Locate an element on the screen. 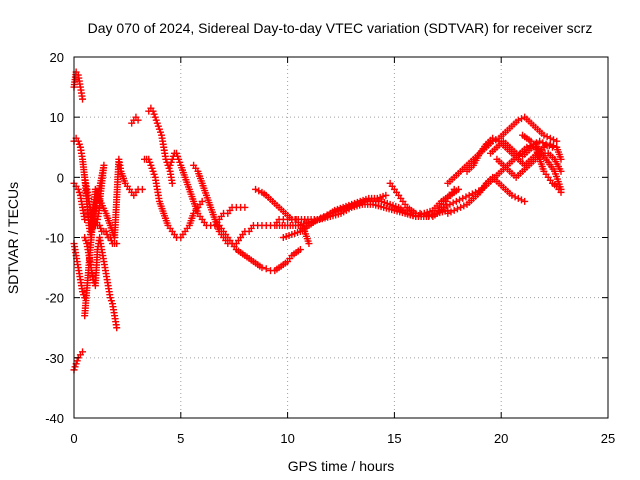  series-arc-j is located at coordinates (173, 198).